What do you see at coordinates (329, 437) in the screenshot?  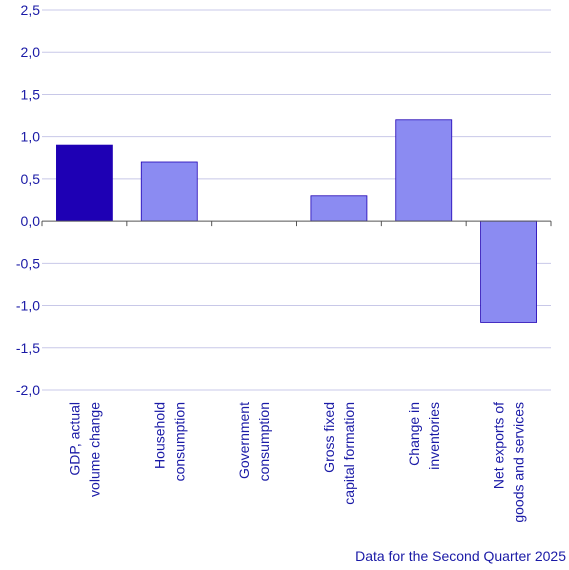 I see `category-label-line: Gross fixed` at bounding box center [329, 437].